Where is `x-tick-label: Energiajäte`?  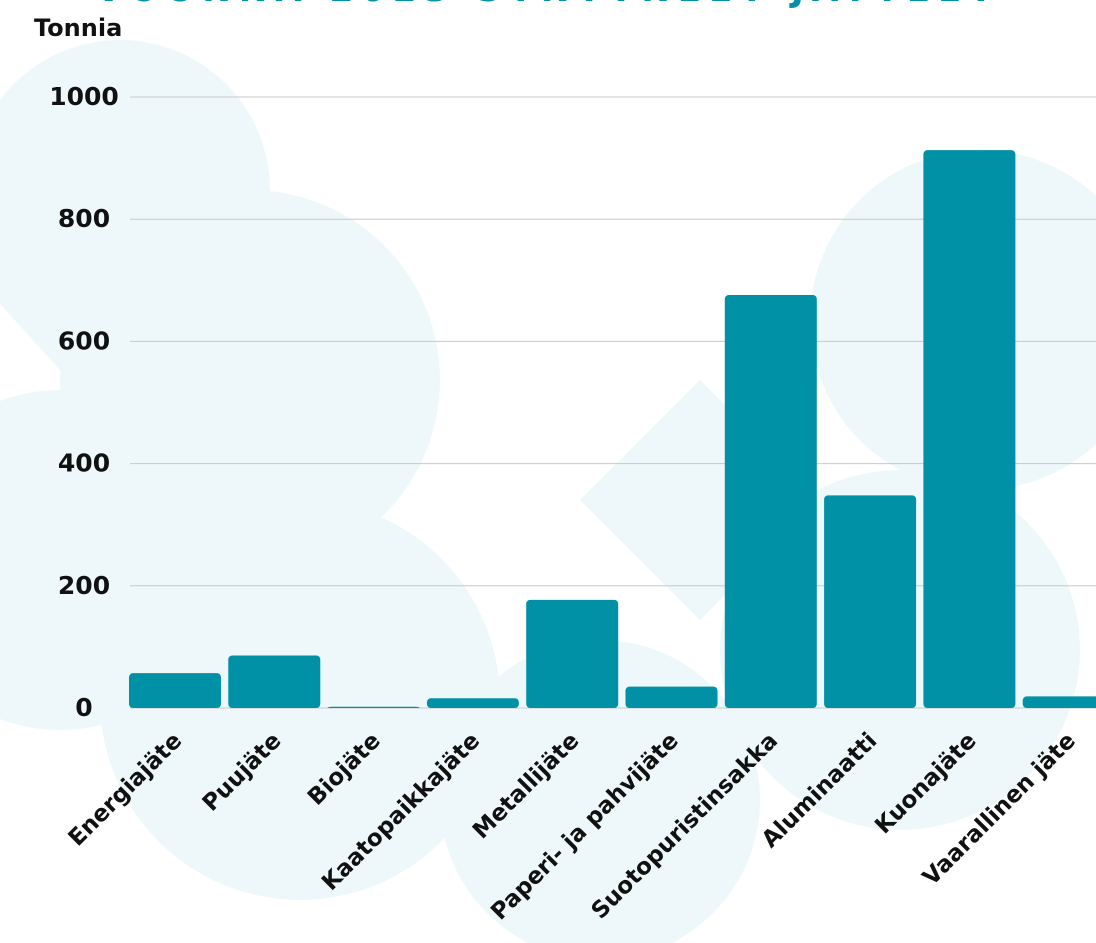 x-tick-label: Energiajäte is located at coordinates (126, 790).